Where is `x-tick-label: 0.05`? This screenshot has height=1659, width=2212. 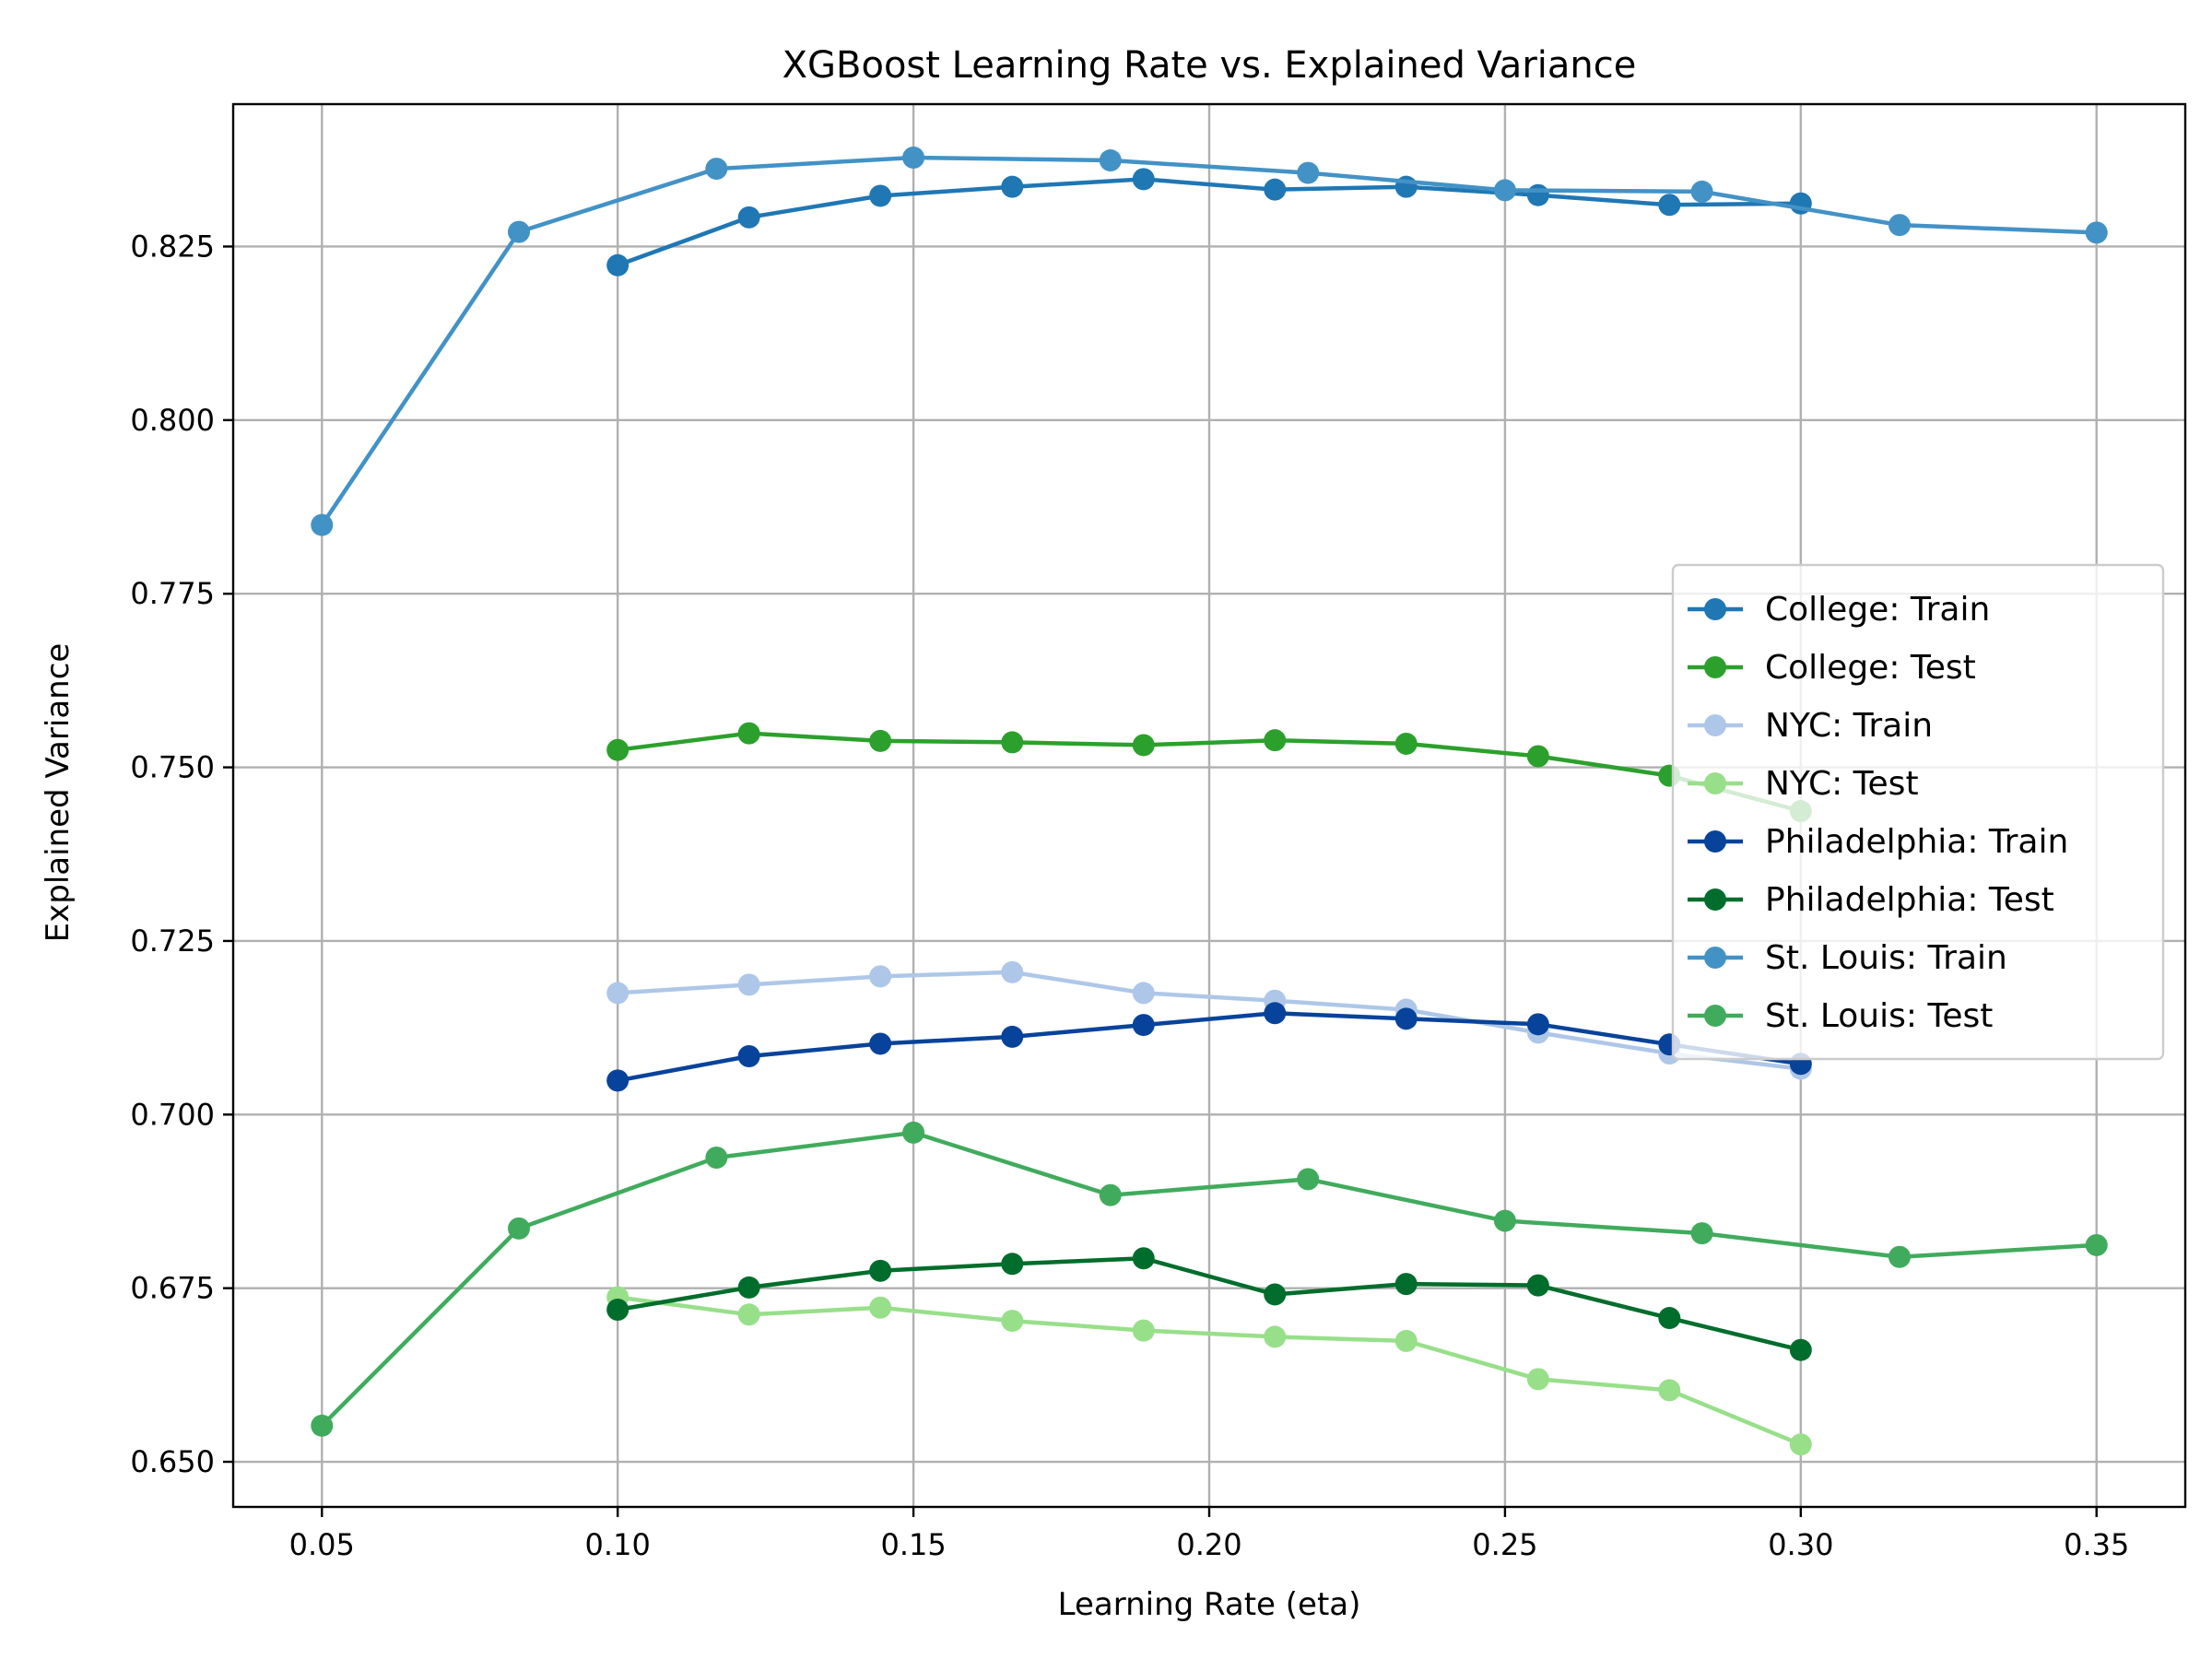
x-tick-label: 0.05 is located at coordinates (322, 1544).